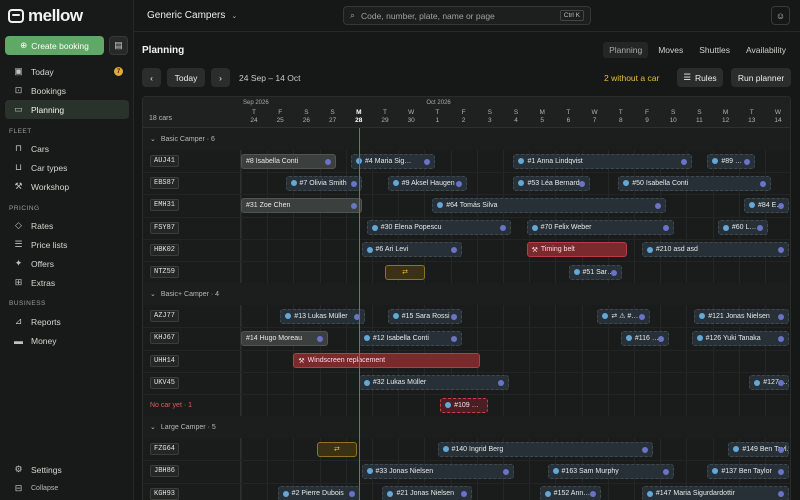  What do you see at coordinates (765, 50) in the screenshot?
I see `tab-availability: Availability` at bounding box center [765, 50].